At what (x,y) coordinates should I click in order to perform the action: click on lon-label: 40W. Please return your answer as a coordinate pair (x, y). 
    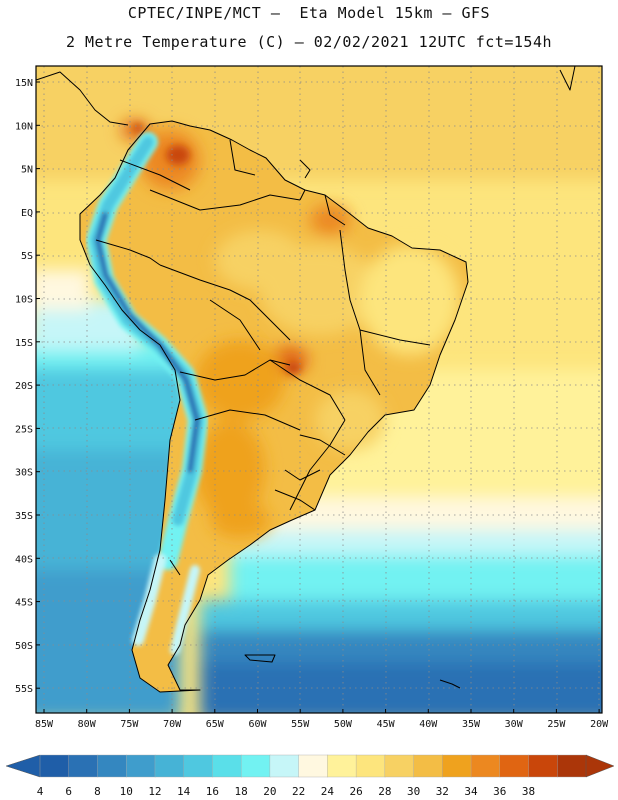
    Looking at the image, I should click on (428, 724).